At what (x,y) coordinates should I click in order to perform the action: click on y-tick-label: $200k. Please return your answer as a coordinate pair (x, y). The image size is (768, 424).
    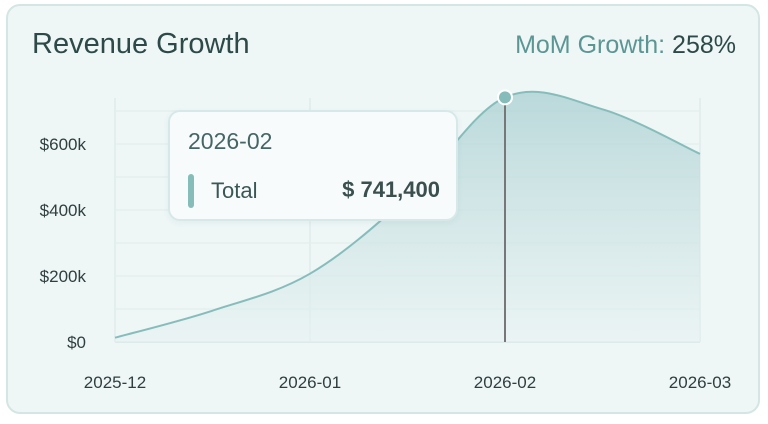
    Looking at the image, I should click on (63, 276).